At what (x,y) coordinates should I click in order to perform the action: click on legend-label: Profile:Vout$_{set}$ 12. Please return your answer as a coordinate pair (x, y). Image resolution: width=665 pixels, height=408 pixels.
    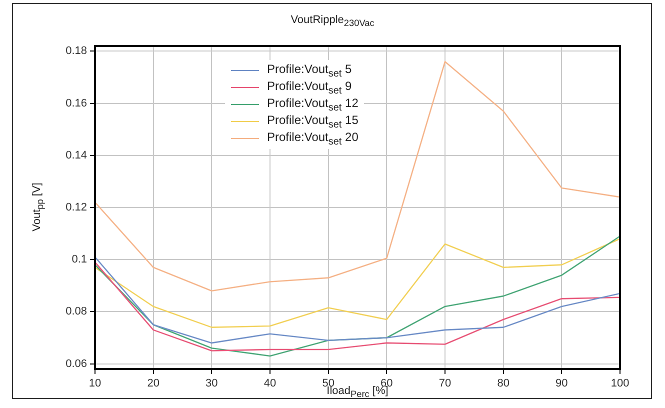
    Looking at the image, I should click on (312, 105).